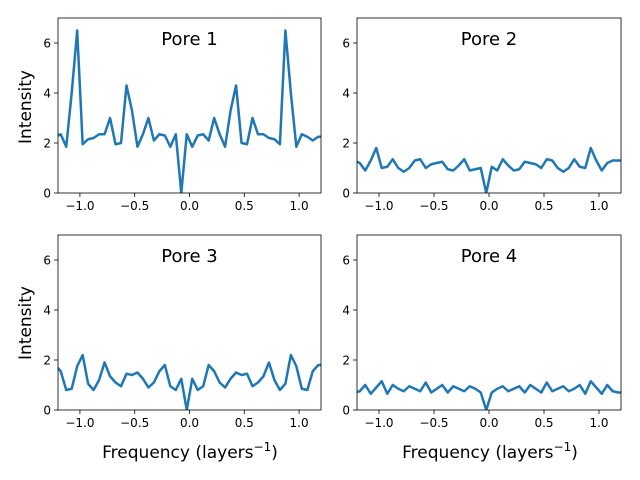 Image resolution: width=640 pixels, height=480 pixels. I want to click on panel-title: Pore 3, so click(189, 256).